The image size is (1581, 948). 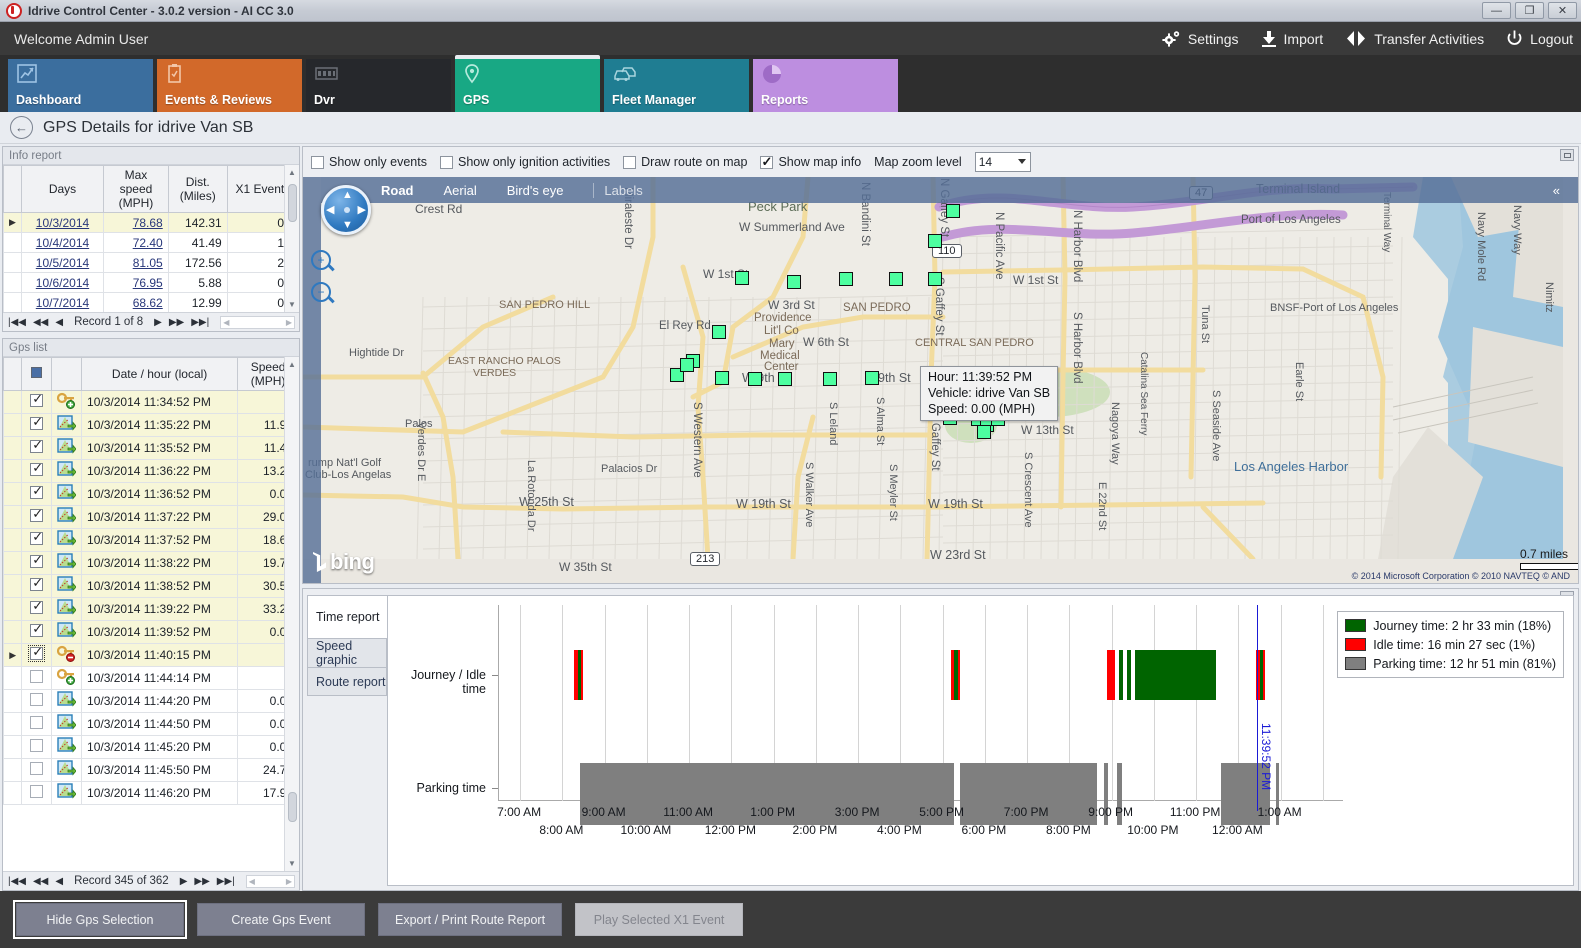 What do you see at coordinates (151, 678) in the screenshot?
I see `list-item: ▶ 10/3/2014 11:44:14 PM` at bounding box center [151, 678].